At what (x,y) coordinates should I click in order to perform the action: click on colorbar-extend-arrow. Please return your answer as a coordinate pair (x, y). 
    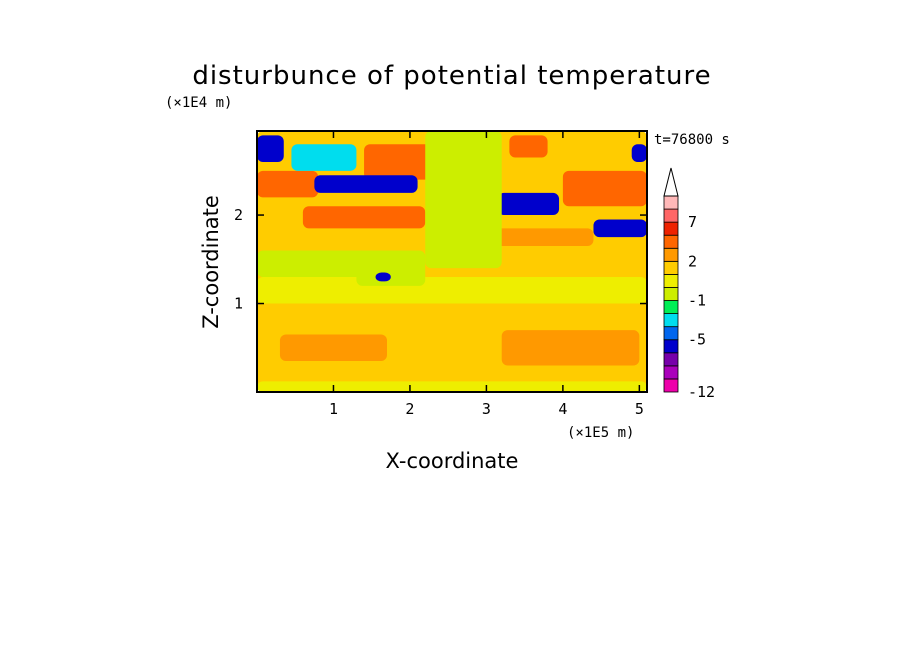
    Looking at the image, I should click on (671, 182).